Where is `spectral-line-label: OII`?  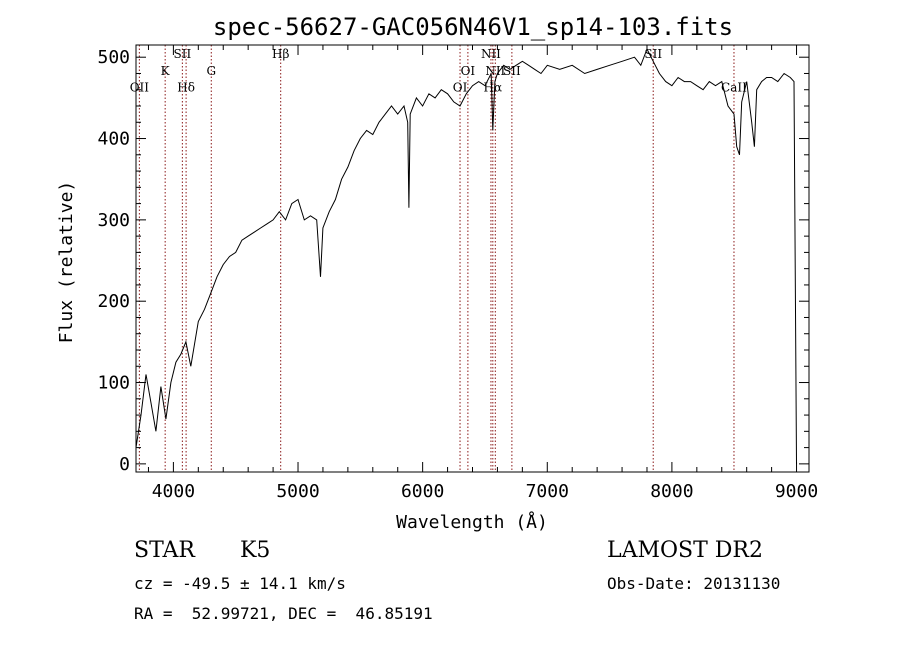
spectral-line-label: OII is located at coordinates (140, 87).